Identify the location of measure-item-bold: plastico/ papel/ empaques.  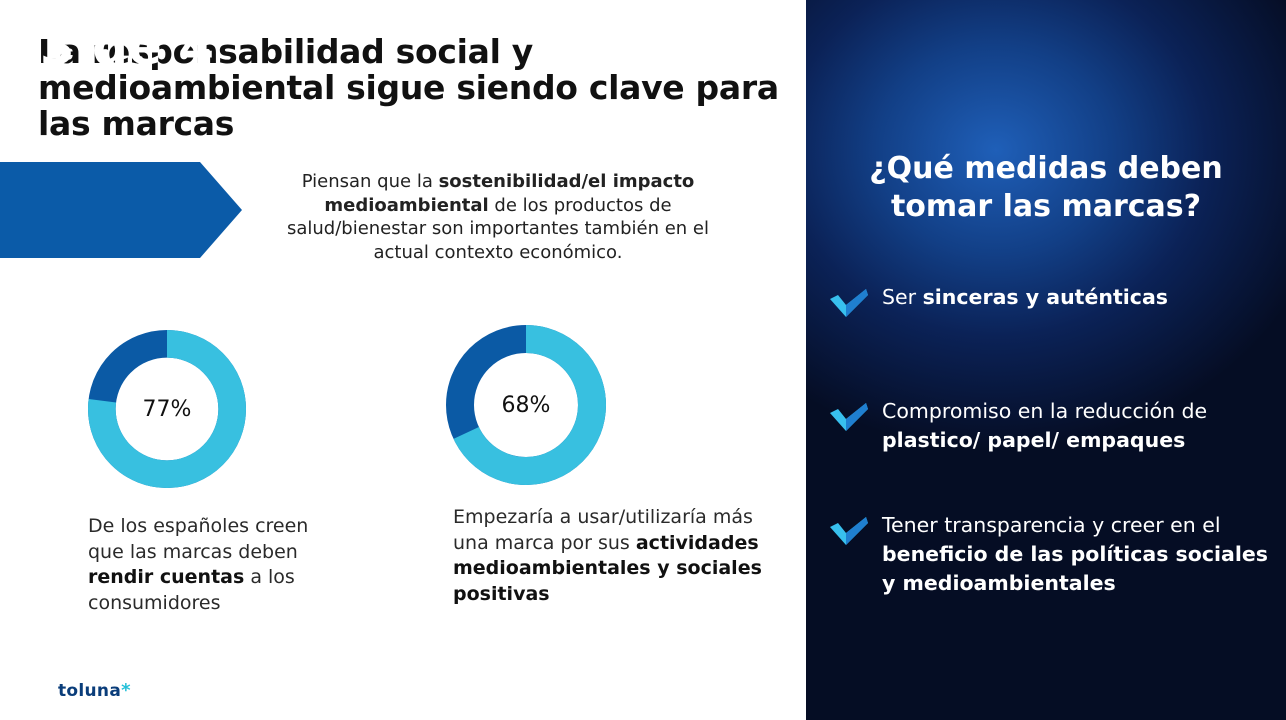
(1034, 440).